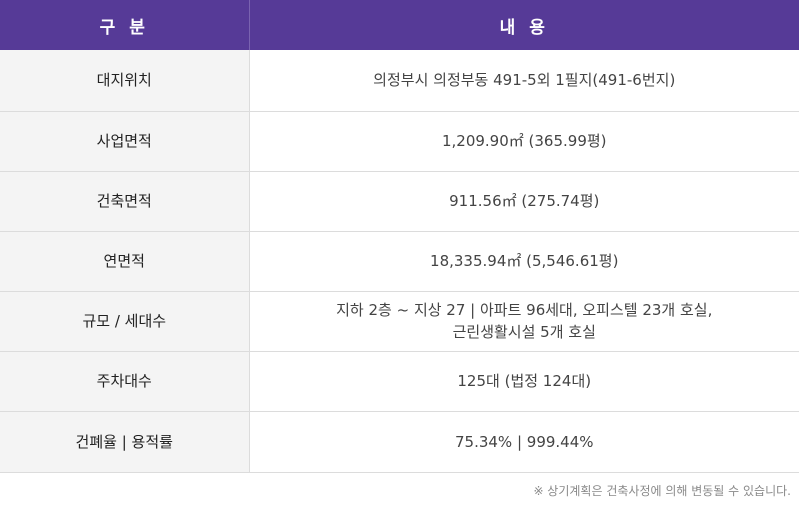  I want to click on row-value: 911.56㎡ (275.74평), so click(524, 201).